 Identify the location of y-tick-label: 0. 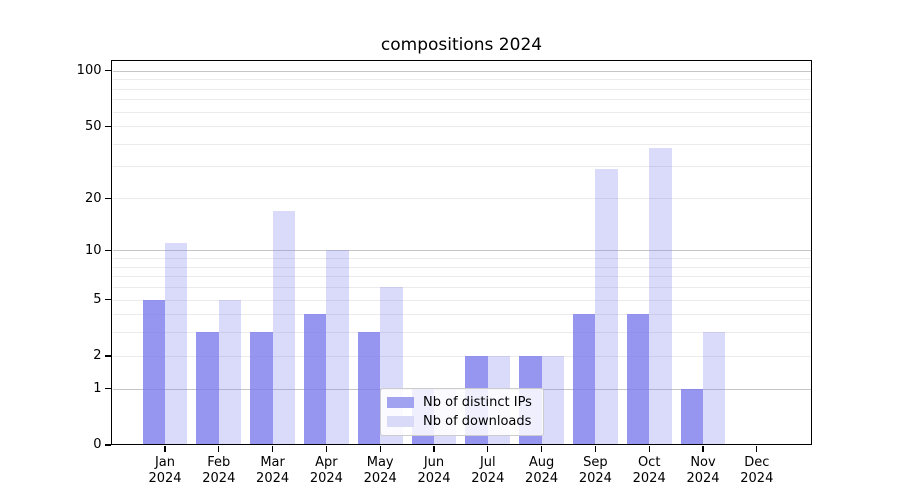
(97, 445).